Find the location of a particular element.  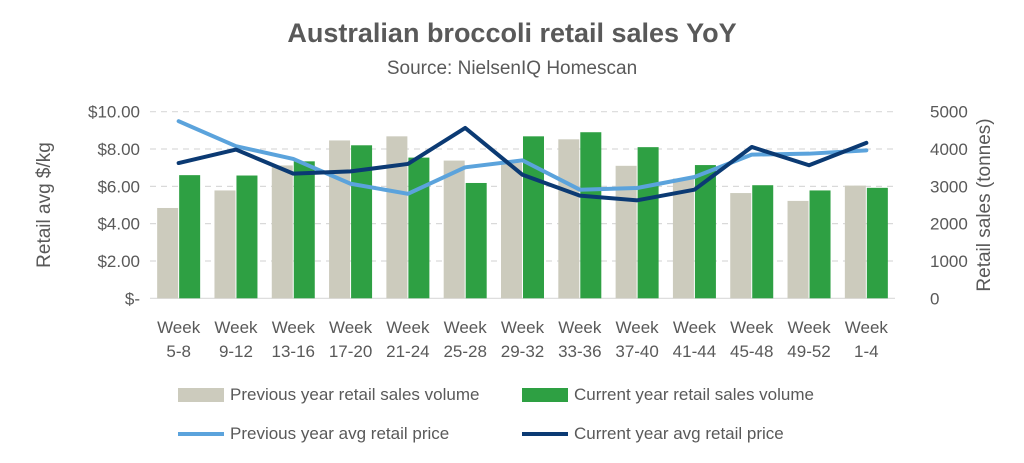

x-tick-label: 29-32 is located at coordinates (522, 351).